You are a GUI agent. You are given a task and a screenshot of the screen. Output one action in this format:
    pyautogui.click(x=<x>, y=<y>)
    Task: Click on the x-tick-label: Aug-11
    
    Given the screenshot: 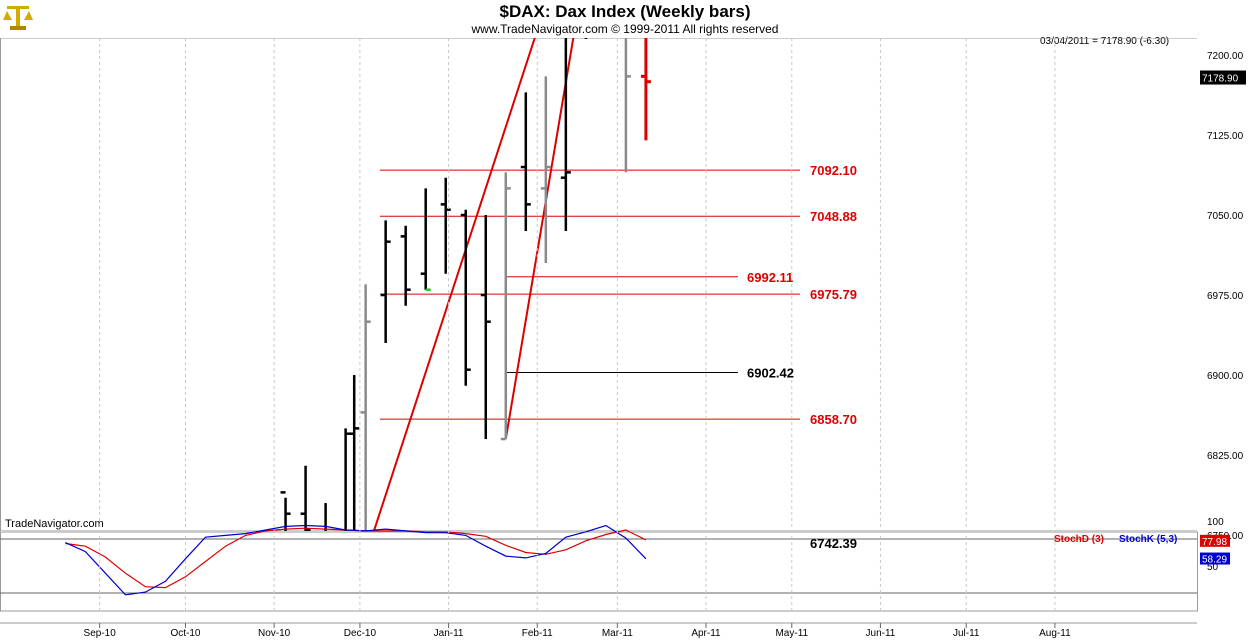 What is the action you would take?
    pyautogui.click(x=1055, y=633)
    